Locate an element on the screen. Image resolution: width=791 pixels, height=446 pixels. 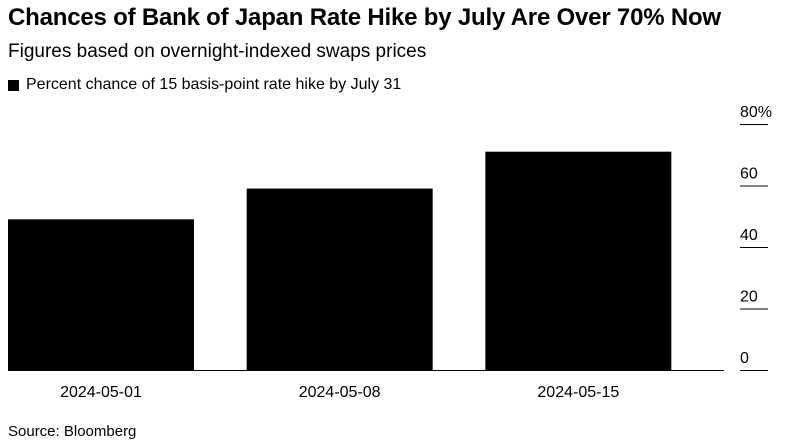
y-tick-label: 0 is located at coordinates (744, 358).